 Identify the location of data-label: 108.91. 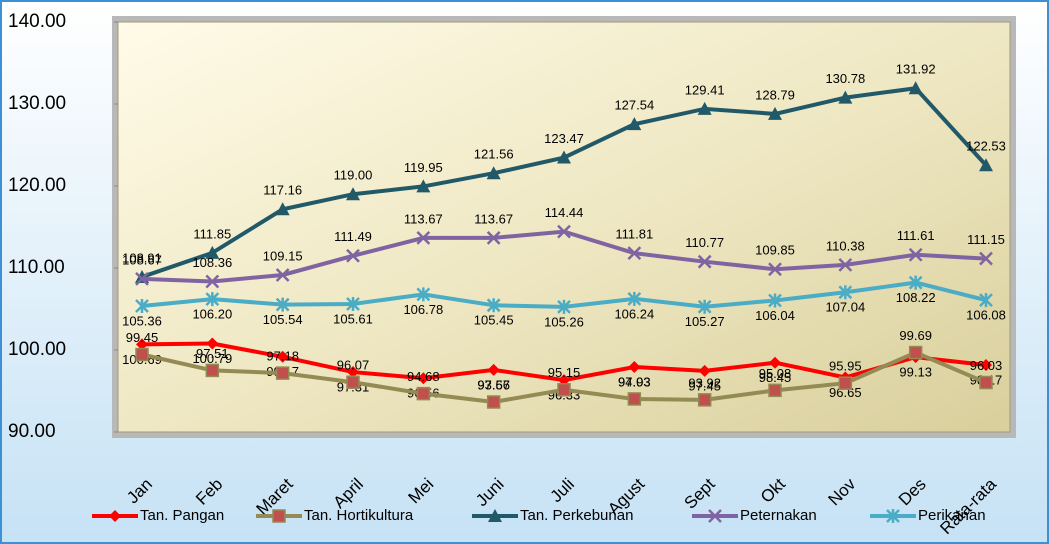
(142, 257).